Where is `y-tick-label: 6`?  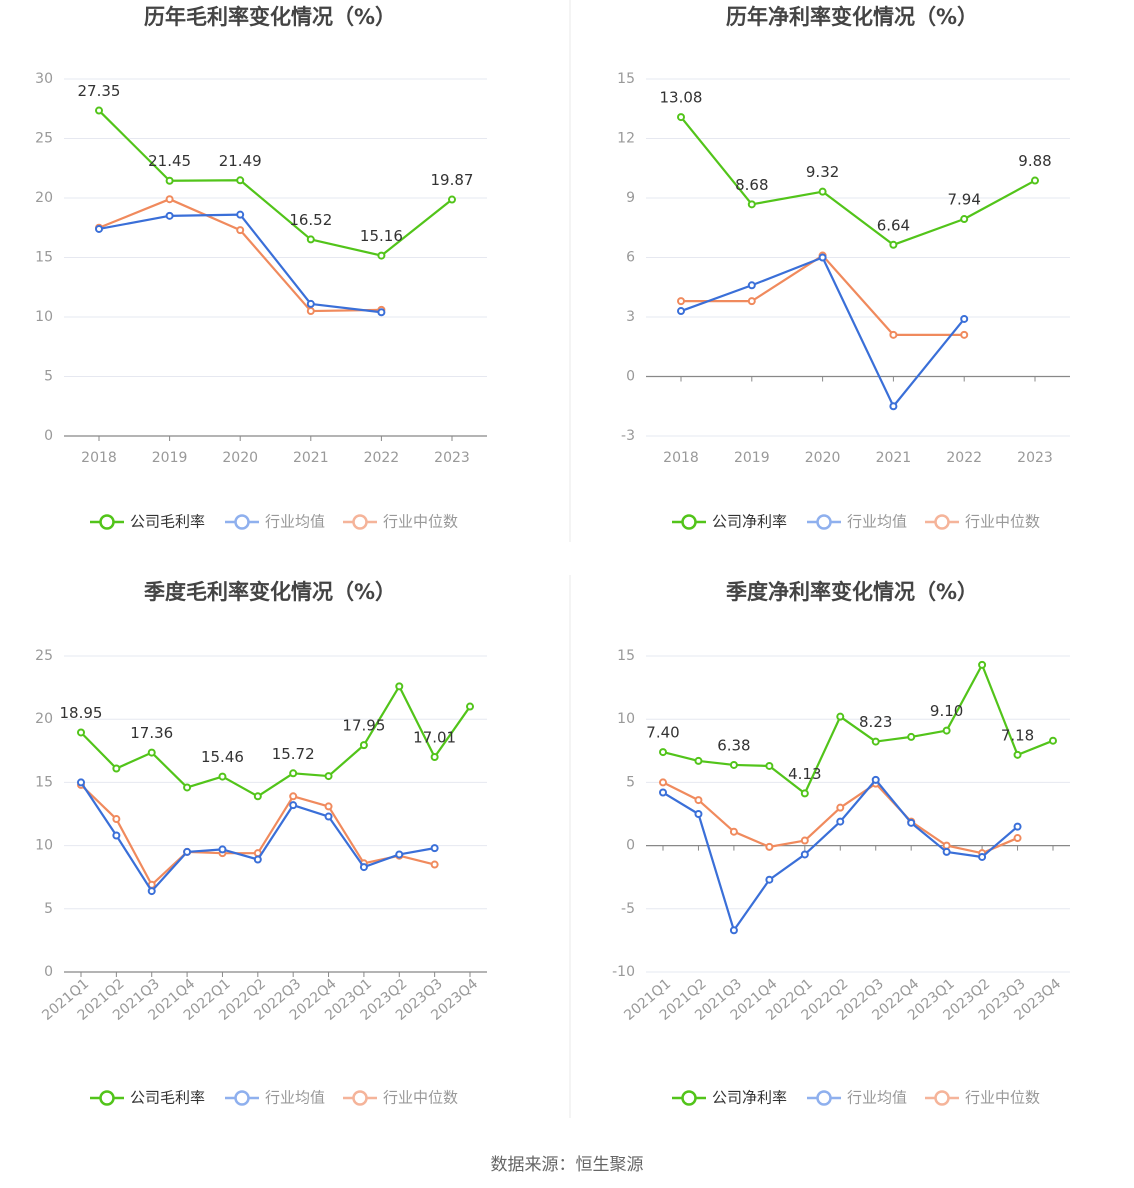
y-tick-label: 6 is located at coordinates (630, 258).